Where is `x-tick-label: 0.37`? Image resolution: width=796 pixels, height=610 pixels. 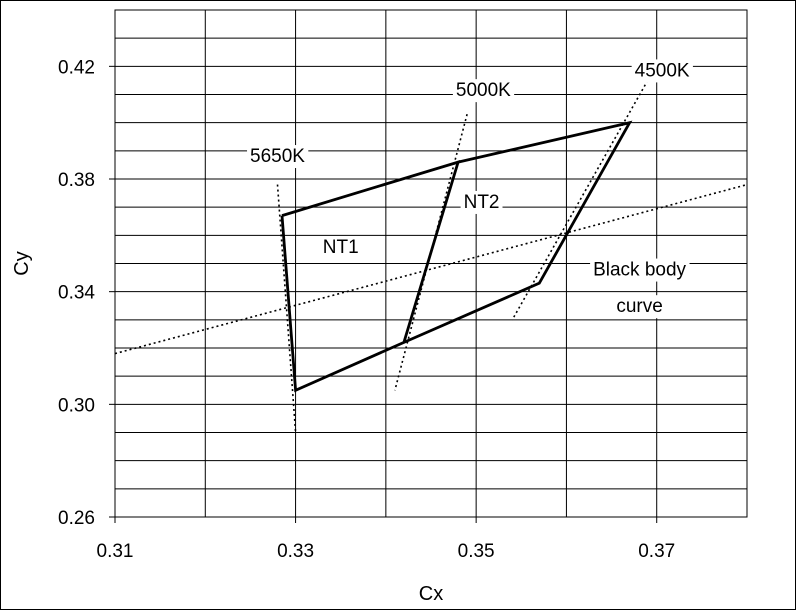 x-tick-label: 0.37 is located at coordinates (656, 551).